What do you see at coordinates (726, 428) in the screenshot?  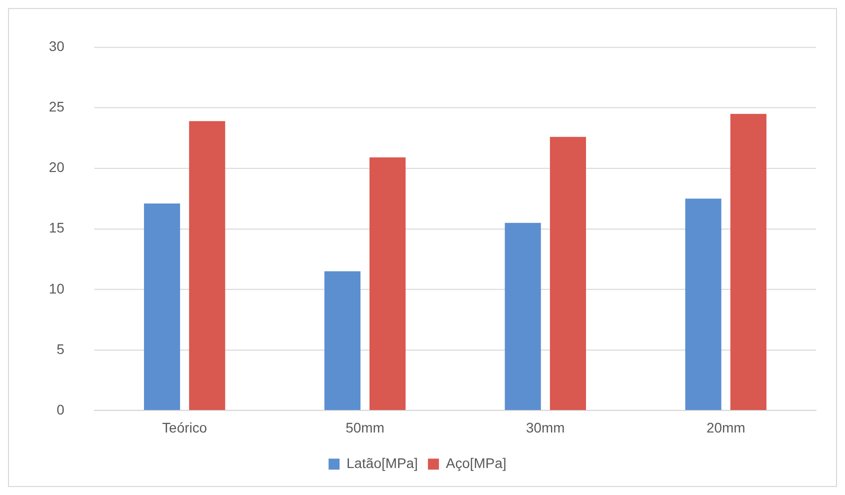 I see `x-tick-label: 20mm` at bounding box center [726, 428].